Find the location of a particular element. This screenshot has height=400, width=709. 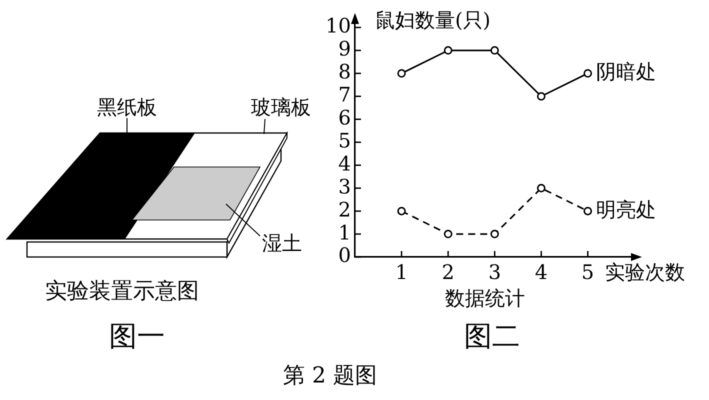

y-tick-label: 4 is located at coordinates (344, 163).